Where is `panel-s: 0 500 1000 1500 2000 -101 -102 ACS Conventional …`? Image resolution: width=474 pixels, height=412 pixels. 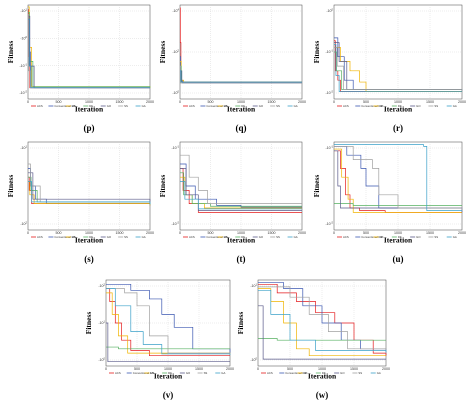 panel-s: 0 500 1000 1500 2000 -101 -102 ACS Conventional … is located at coordinates (80, 202).